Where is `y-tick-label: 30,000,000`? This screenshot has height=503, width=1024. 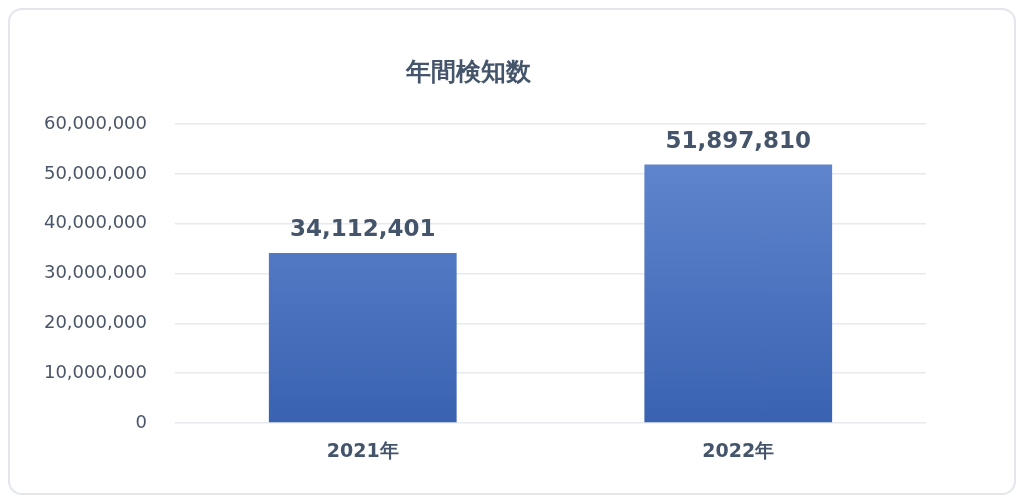 y-tick-label: 30,000,000 is located at coordinates (95, 272).